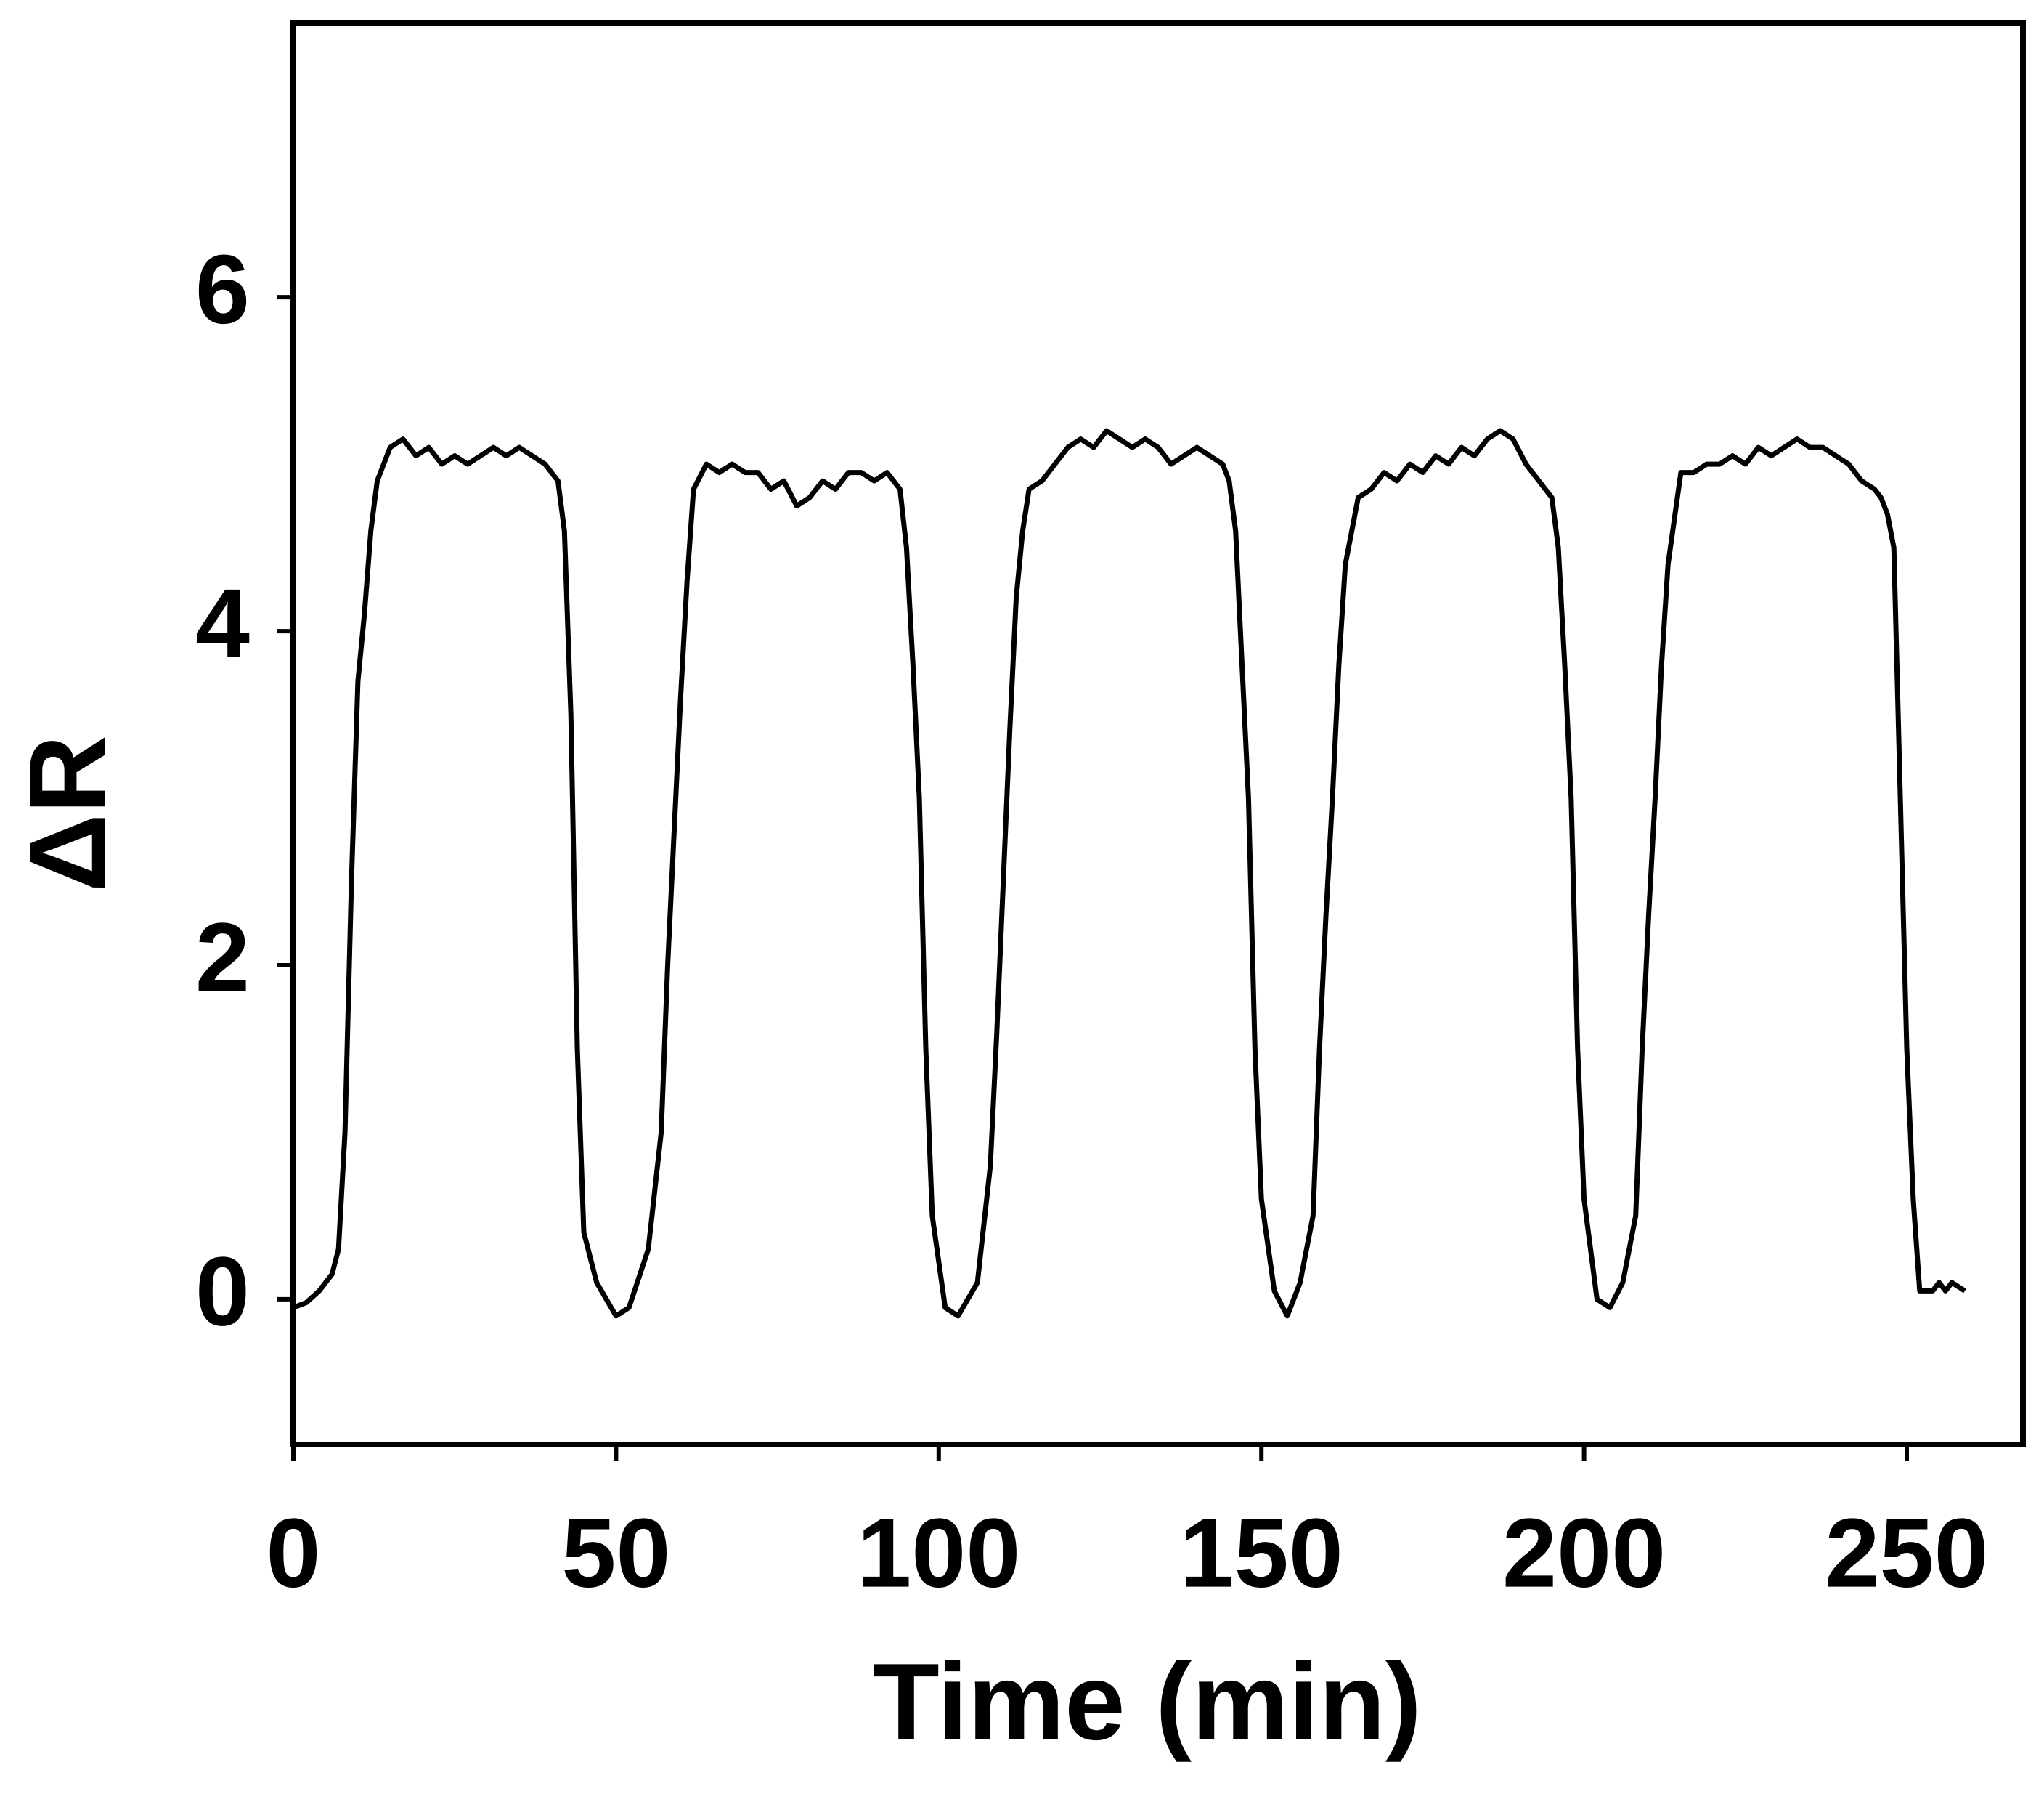 The image size is (2044, 1807). Describe the element at coordinates (222, 289) in the screenshot. I see `y-tick-label: 6` at that location.